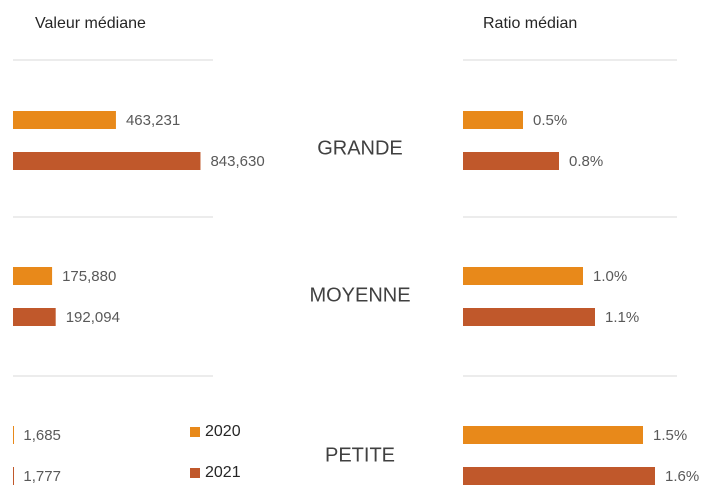 The height and width of the screenshot is (488, 710). What do you see at coordinates (42, 435) in the screenshot?
I see `value-label: 1,685` at bounding box center [42, 435].